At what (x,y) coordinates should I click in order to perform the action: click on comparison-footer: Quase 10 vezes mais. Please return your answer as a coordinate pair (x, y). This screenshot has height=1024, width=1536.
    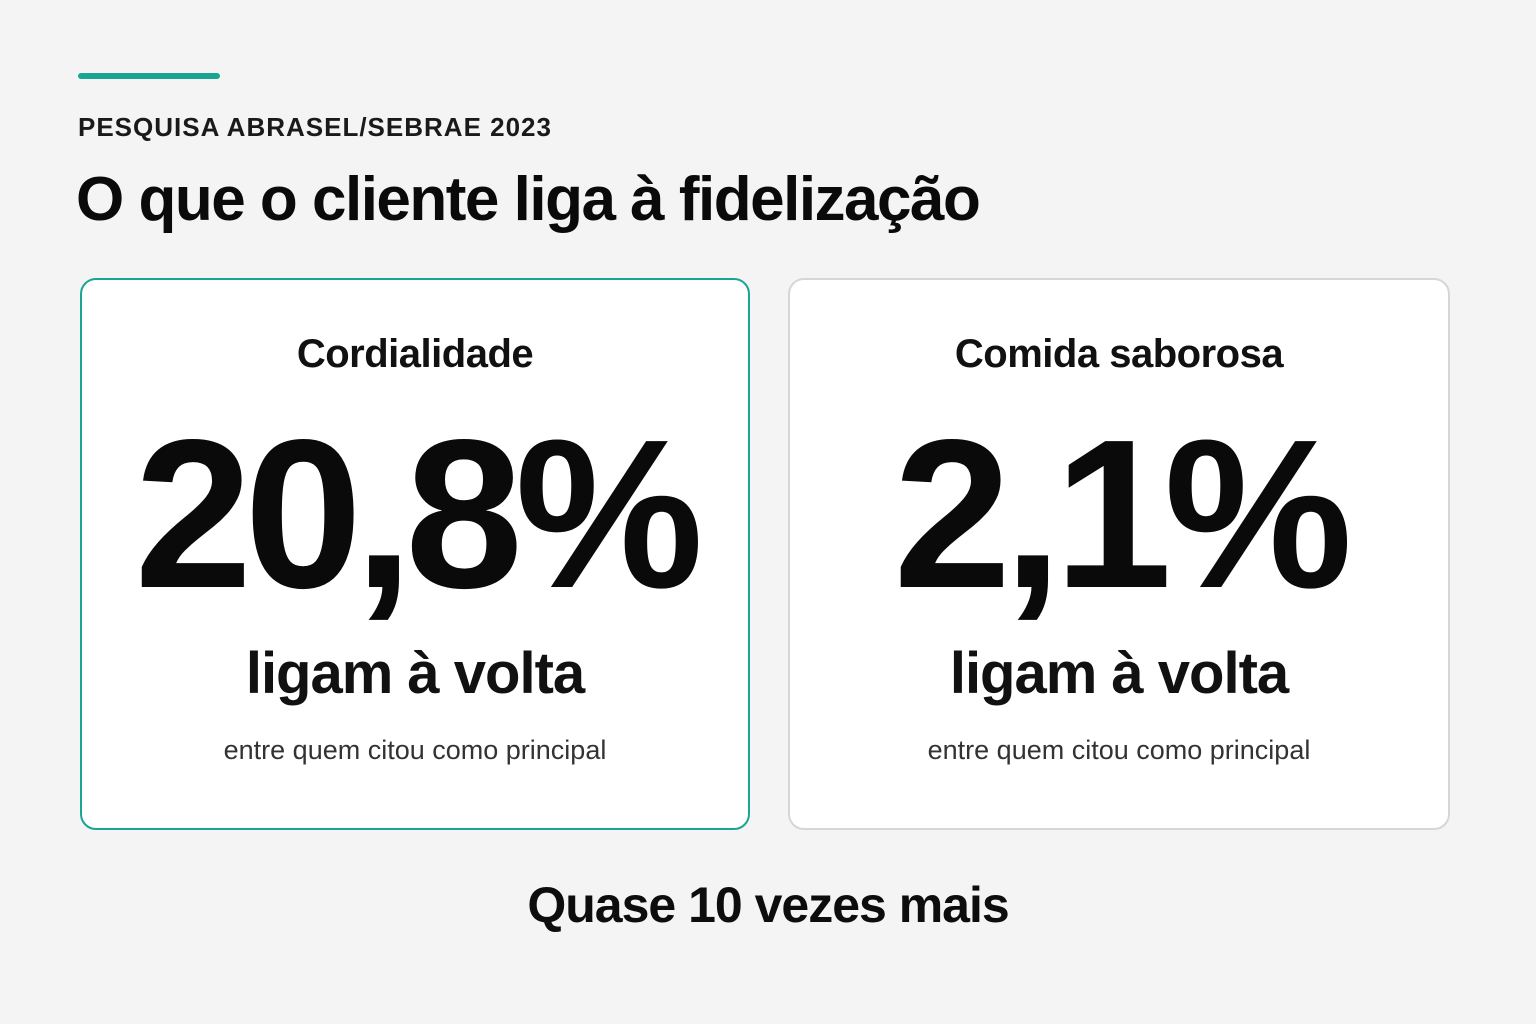
    Looking at the image, I should click on (768, 905).